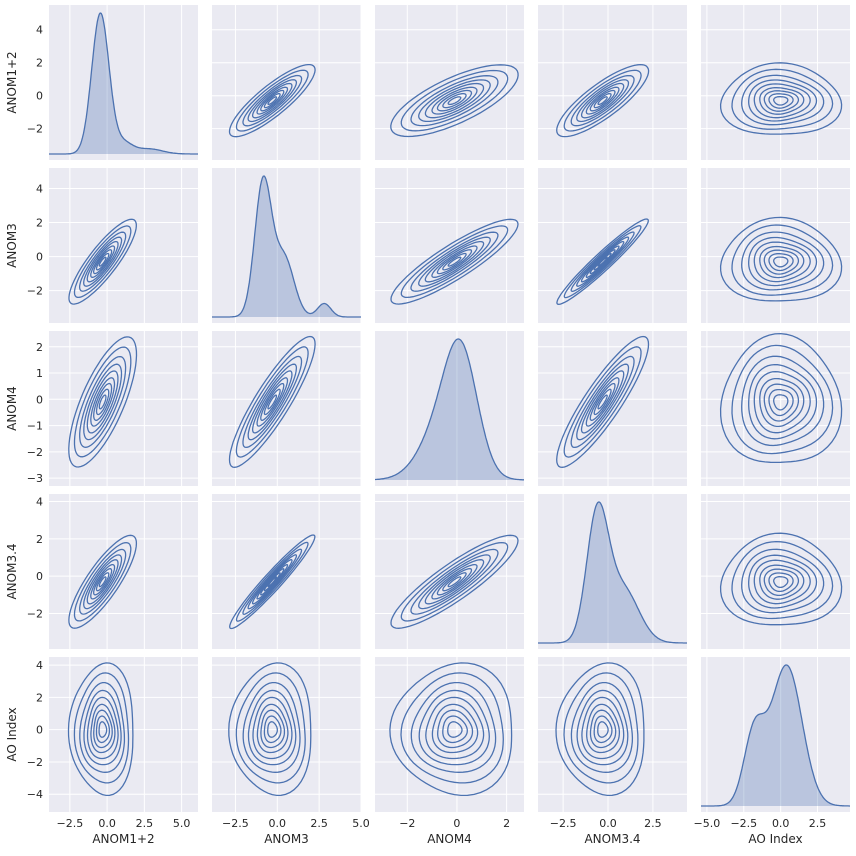 The height and width of the screenshot is (856, 856). What do you see at coordinates (775, 839) in the screenshot?
I see `x-axis-label: AO Index` at bounding box center [775, 839].